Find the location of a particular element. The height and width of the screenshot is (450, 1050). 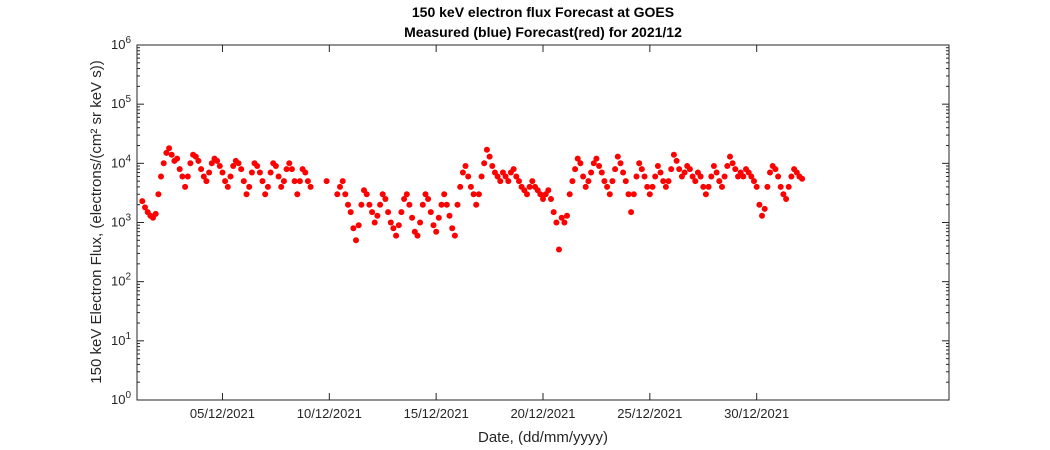

x-tick-label: 30/12/2021 is located at coordinates (756, 413).